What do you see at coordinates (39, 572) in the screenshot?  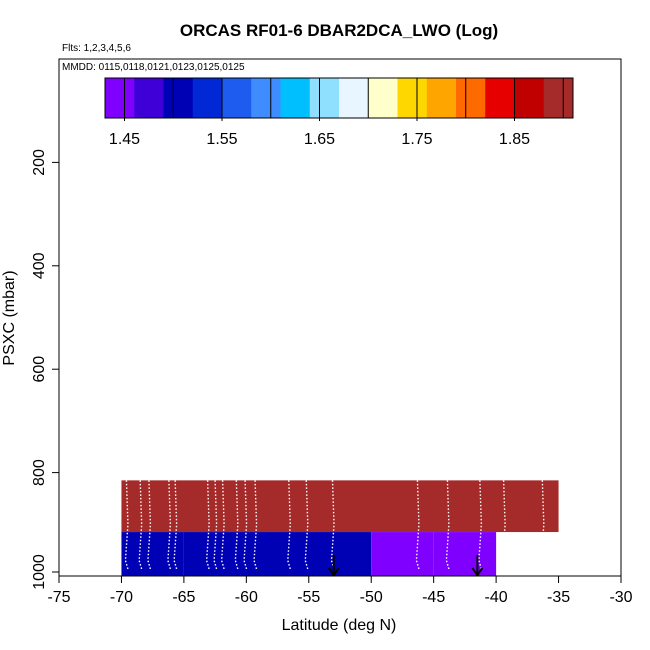 I see `y-tick-label: 1000` at bounding box center [39, 572].